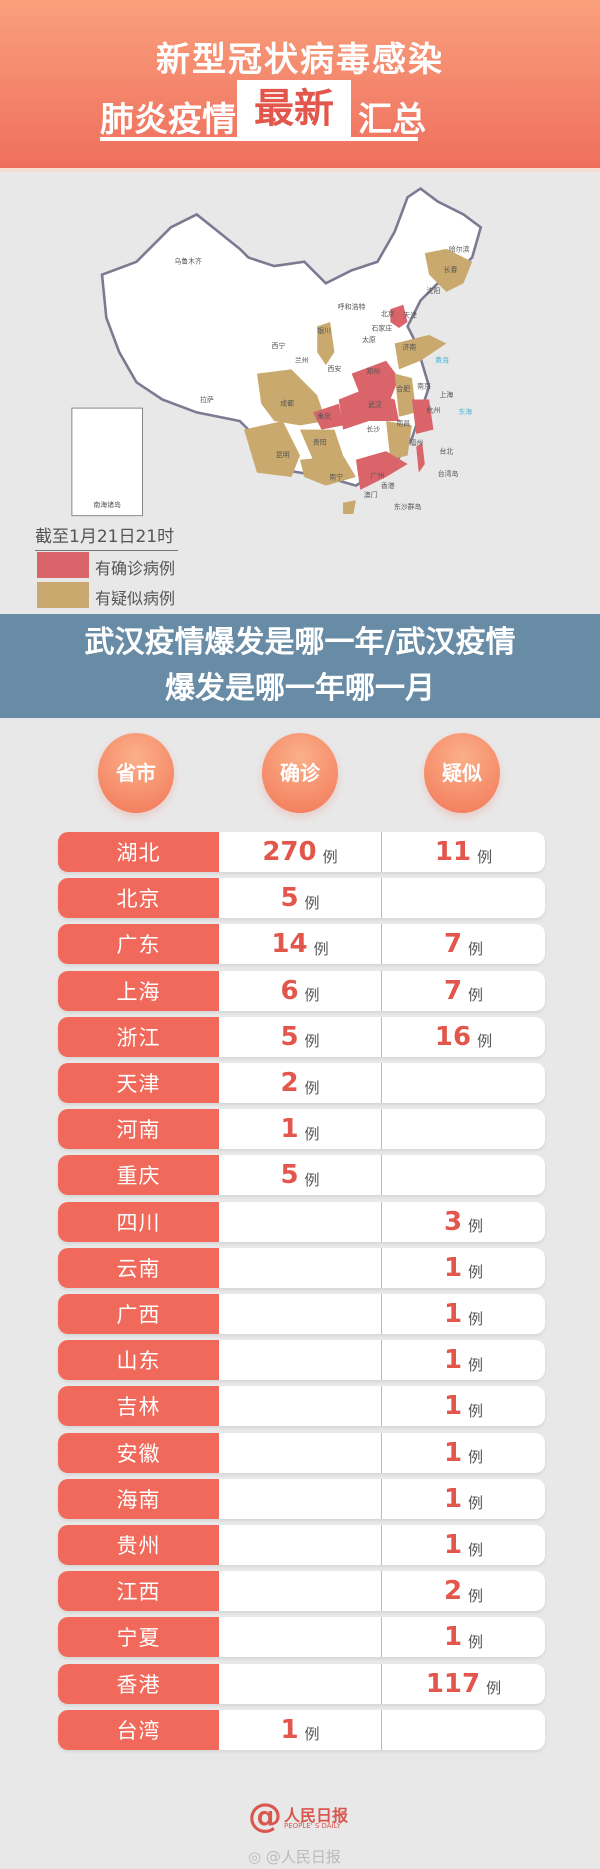 The image size is (600, 1869). I want to click on table-row: 广东 14 例 7 例, so click(301, 944).